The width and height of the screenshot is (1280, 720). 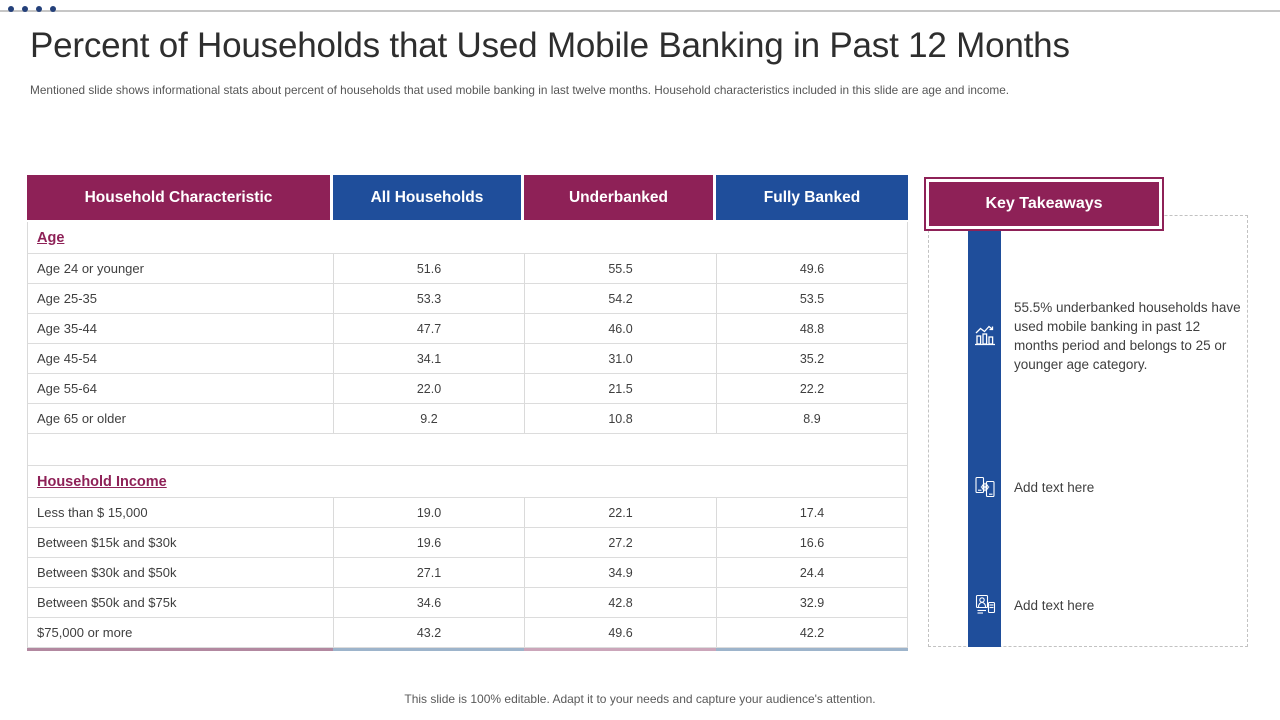 I want to click on table-row: Age 24 or younger 51.6 55.5 49.6, so click(x=467, y=269).